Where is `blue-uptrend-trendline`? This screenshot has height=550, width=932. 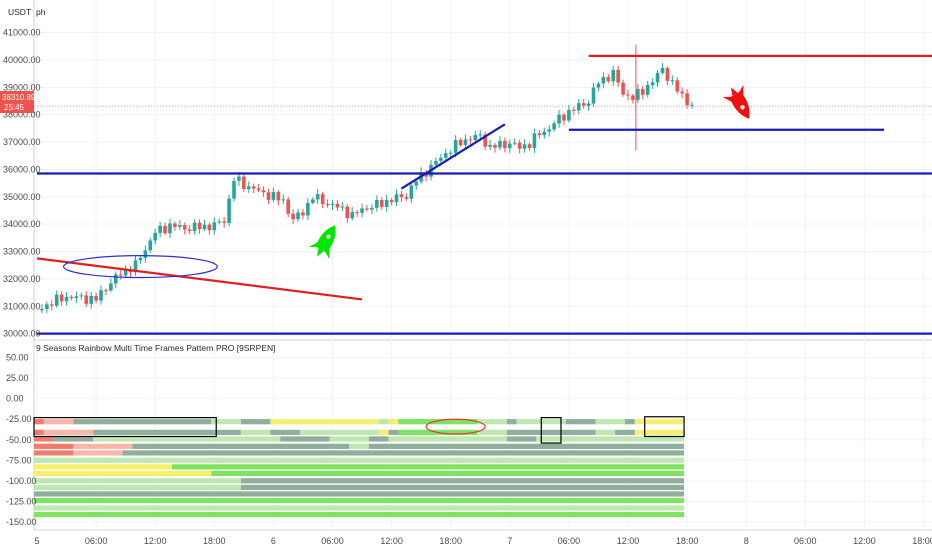 blue-uptrend-trendline is located at coordinates (453, 156).